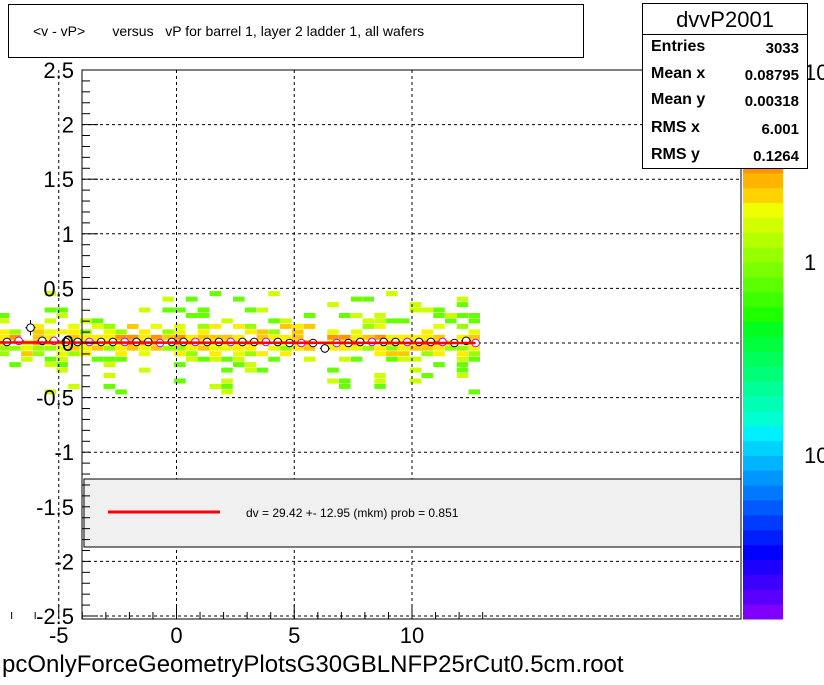  What do you see at coordinates (810, 262) in the screenshot?
I see `colorbar-label: 1` at bounding box center [810, 262].